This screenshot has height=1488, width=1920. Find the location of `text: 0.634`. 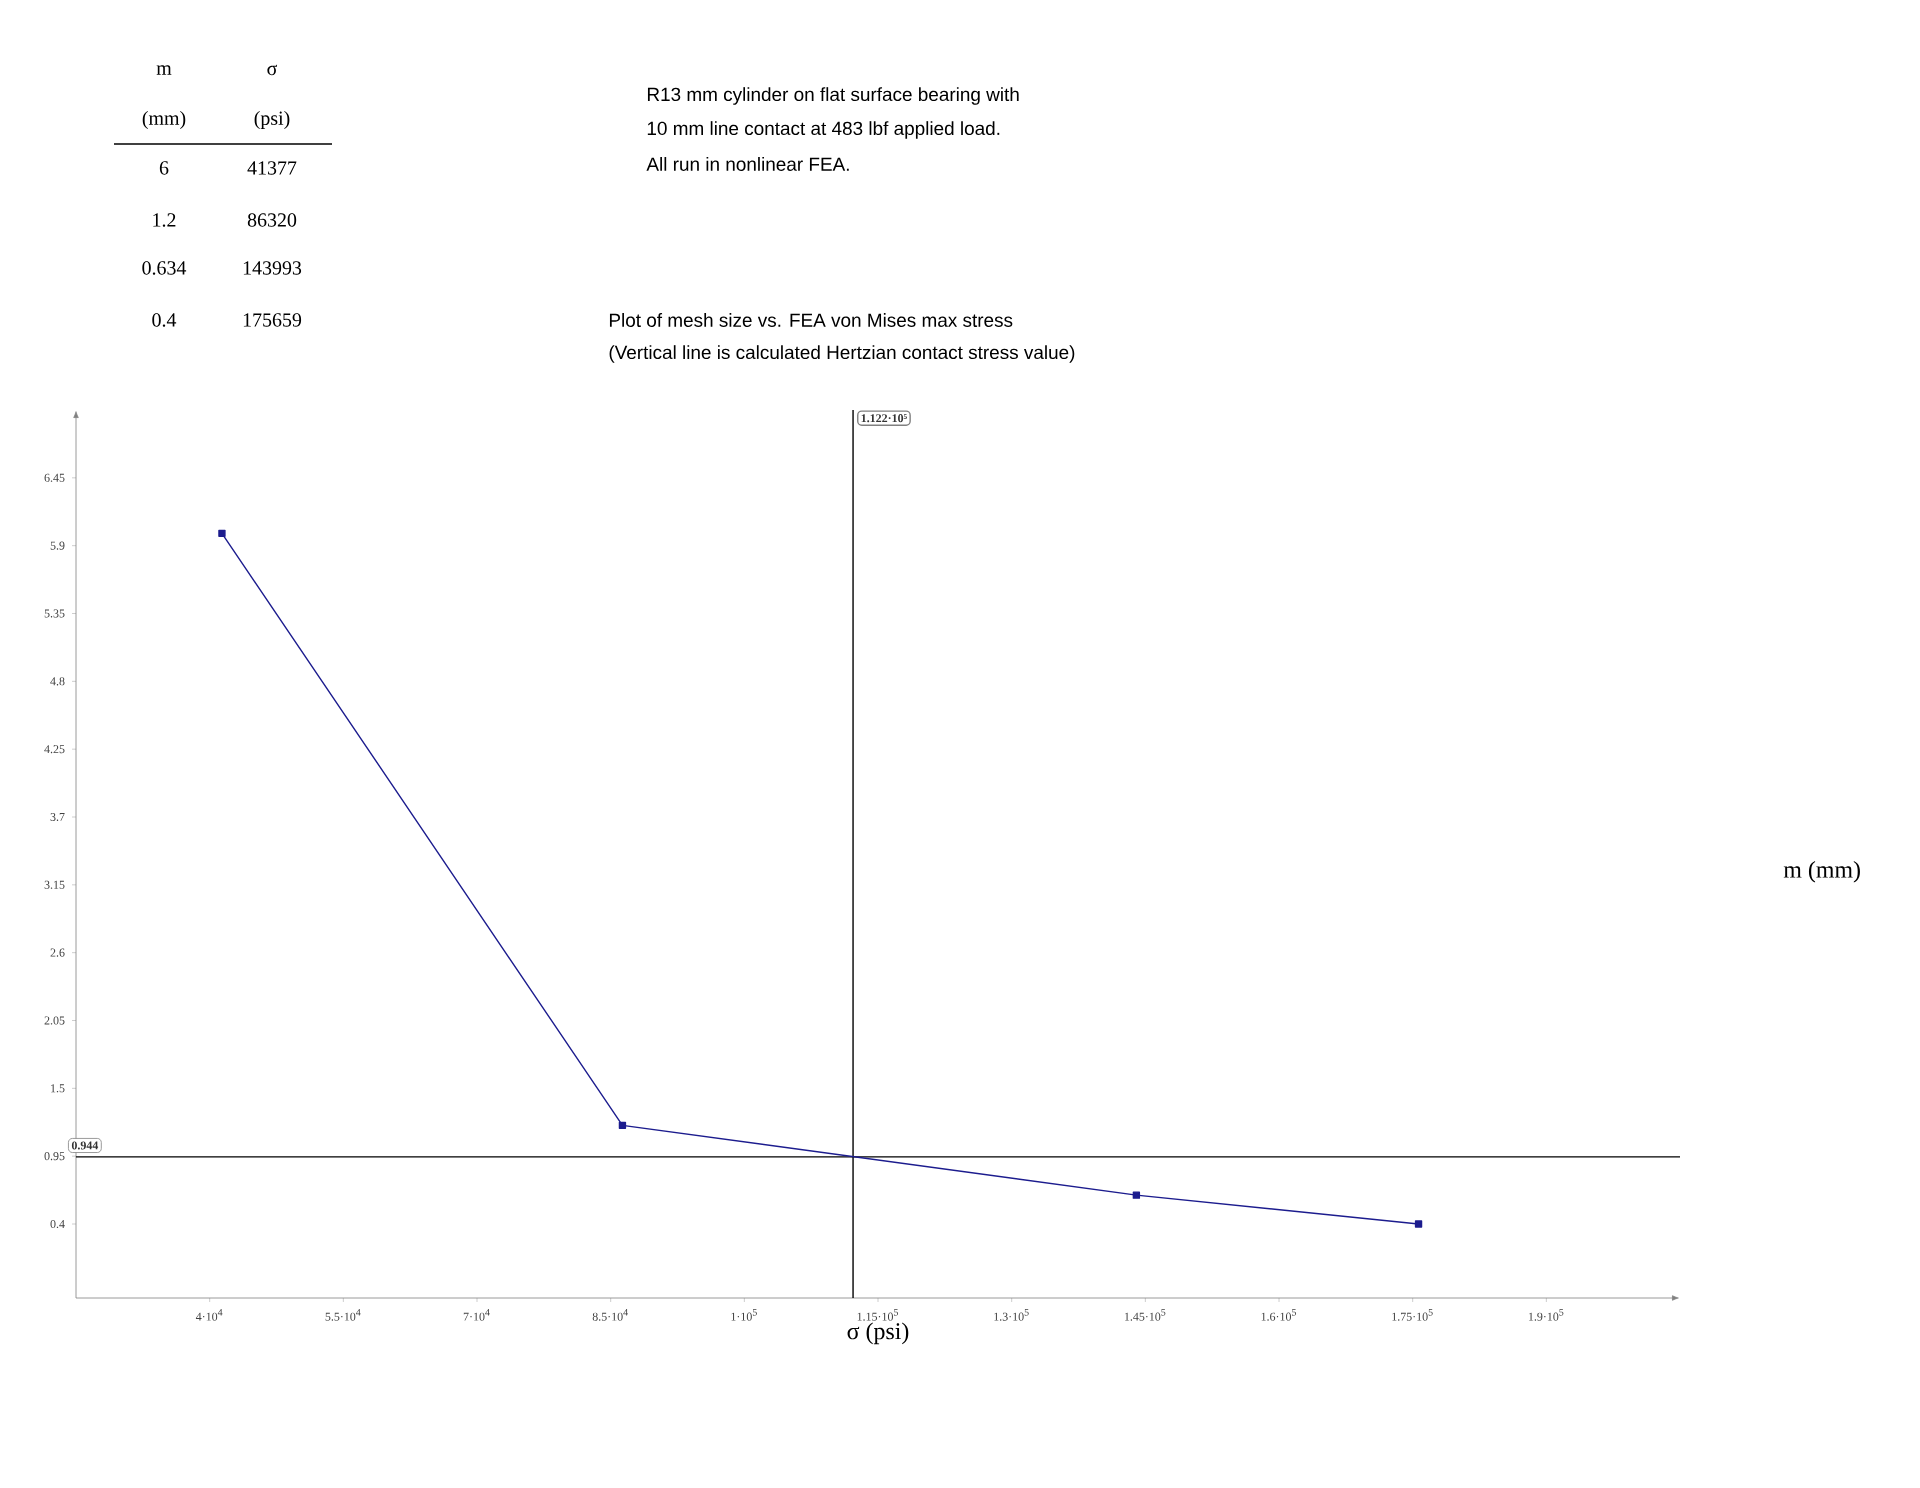

text: 0.634 is located at coordinates (164, 268).